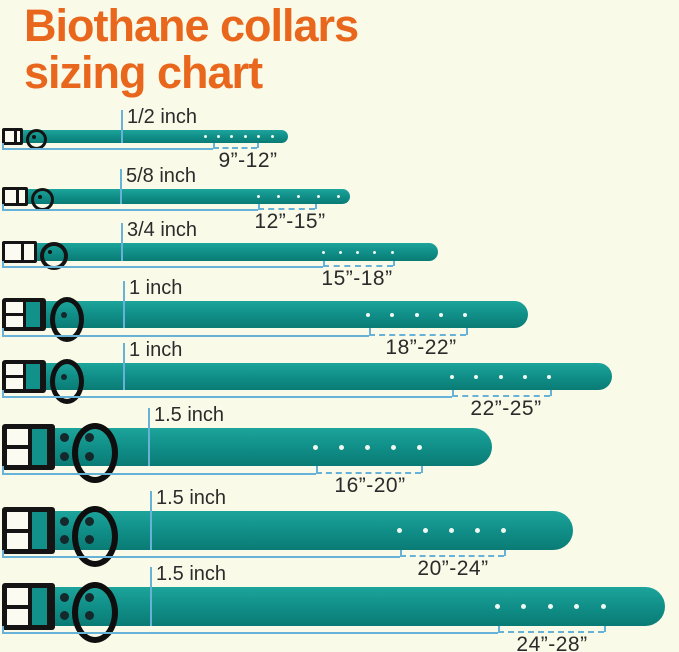  Describe the element at coordinates (162, 117) in the screenshot. I see `width-label: 1/2 inch` at that location.